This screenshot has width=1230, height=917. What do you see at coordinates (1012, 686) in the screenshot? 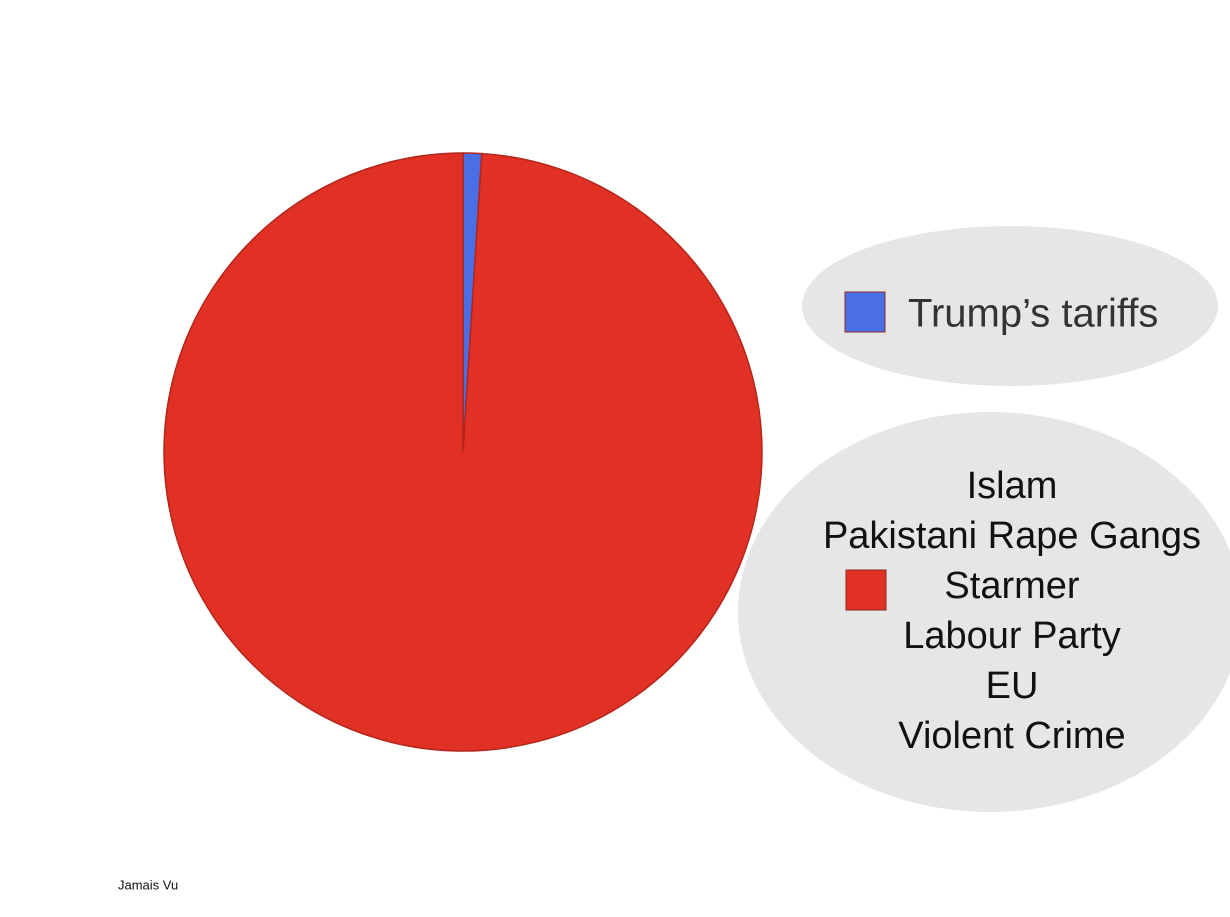
I see `legend-label: EU` at bounding box center [1012, 686].